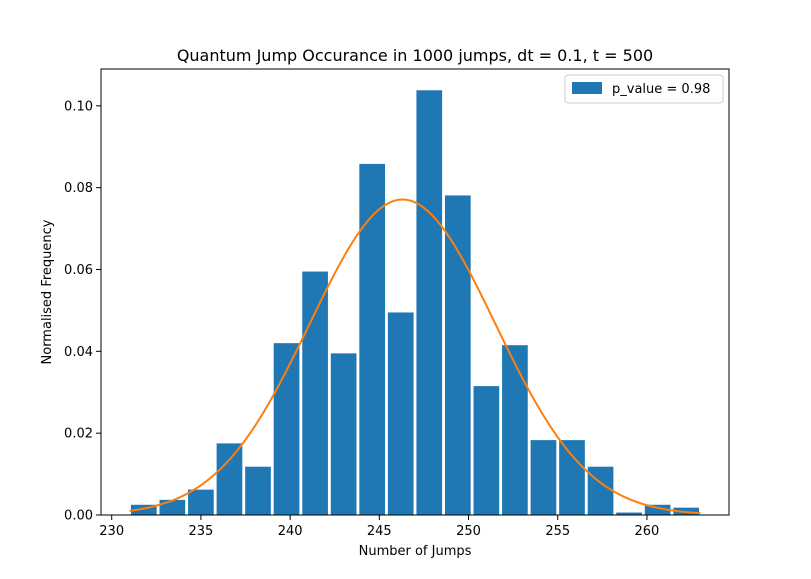 The width and height of the screenshot is (811, 579). What do you see at coordinates (78, 188) in the screenshot?
I see `y-tick-label: 0.08` at bounding box center [78, 188].